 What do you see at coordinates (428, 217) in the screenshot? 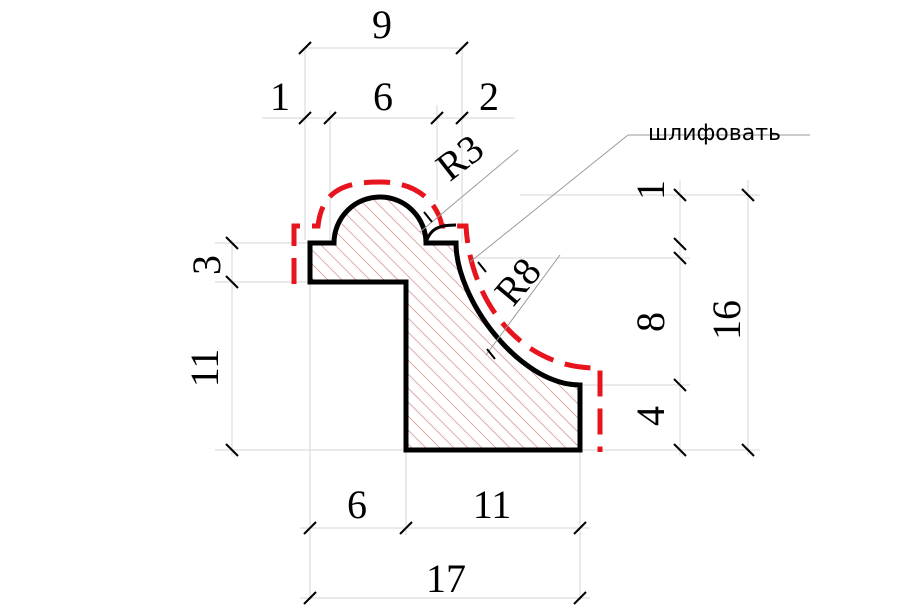
I see `r3-tick` at bounding box center [428, 217].